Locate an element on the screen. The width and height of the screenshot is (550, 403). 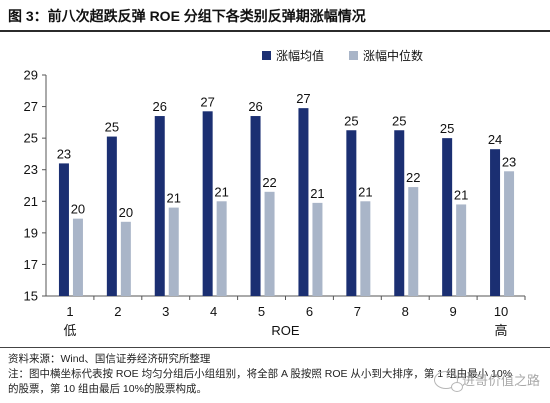
legend-label: 涨幅中位数 is located at coordinates (393, 55).